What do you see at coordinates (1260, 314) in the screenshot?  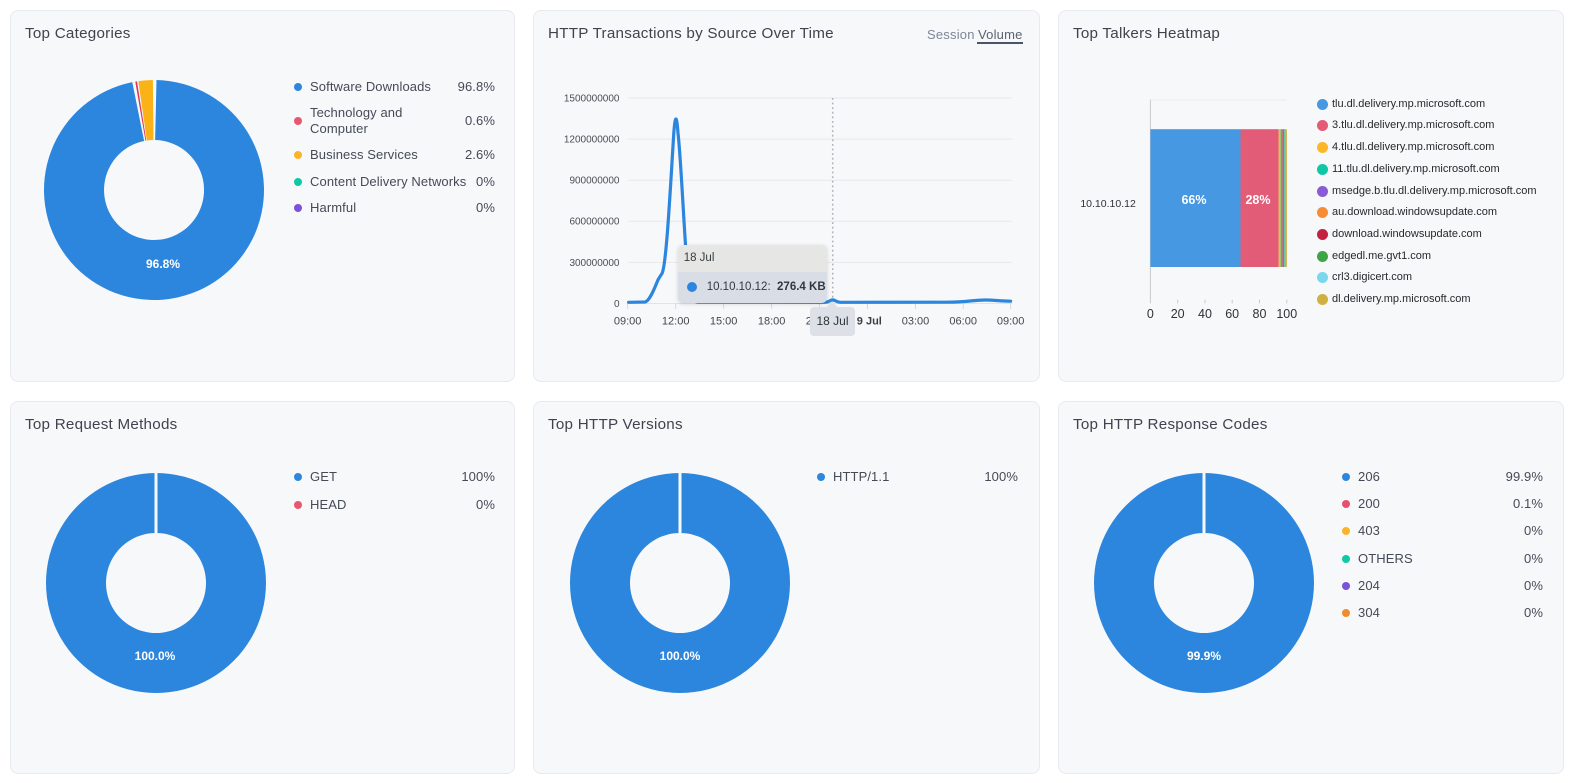 I see `svg-text: 80` at bounding box center [1260, 314].